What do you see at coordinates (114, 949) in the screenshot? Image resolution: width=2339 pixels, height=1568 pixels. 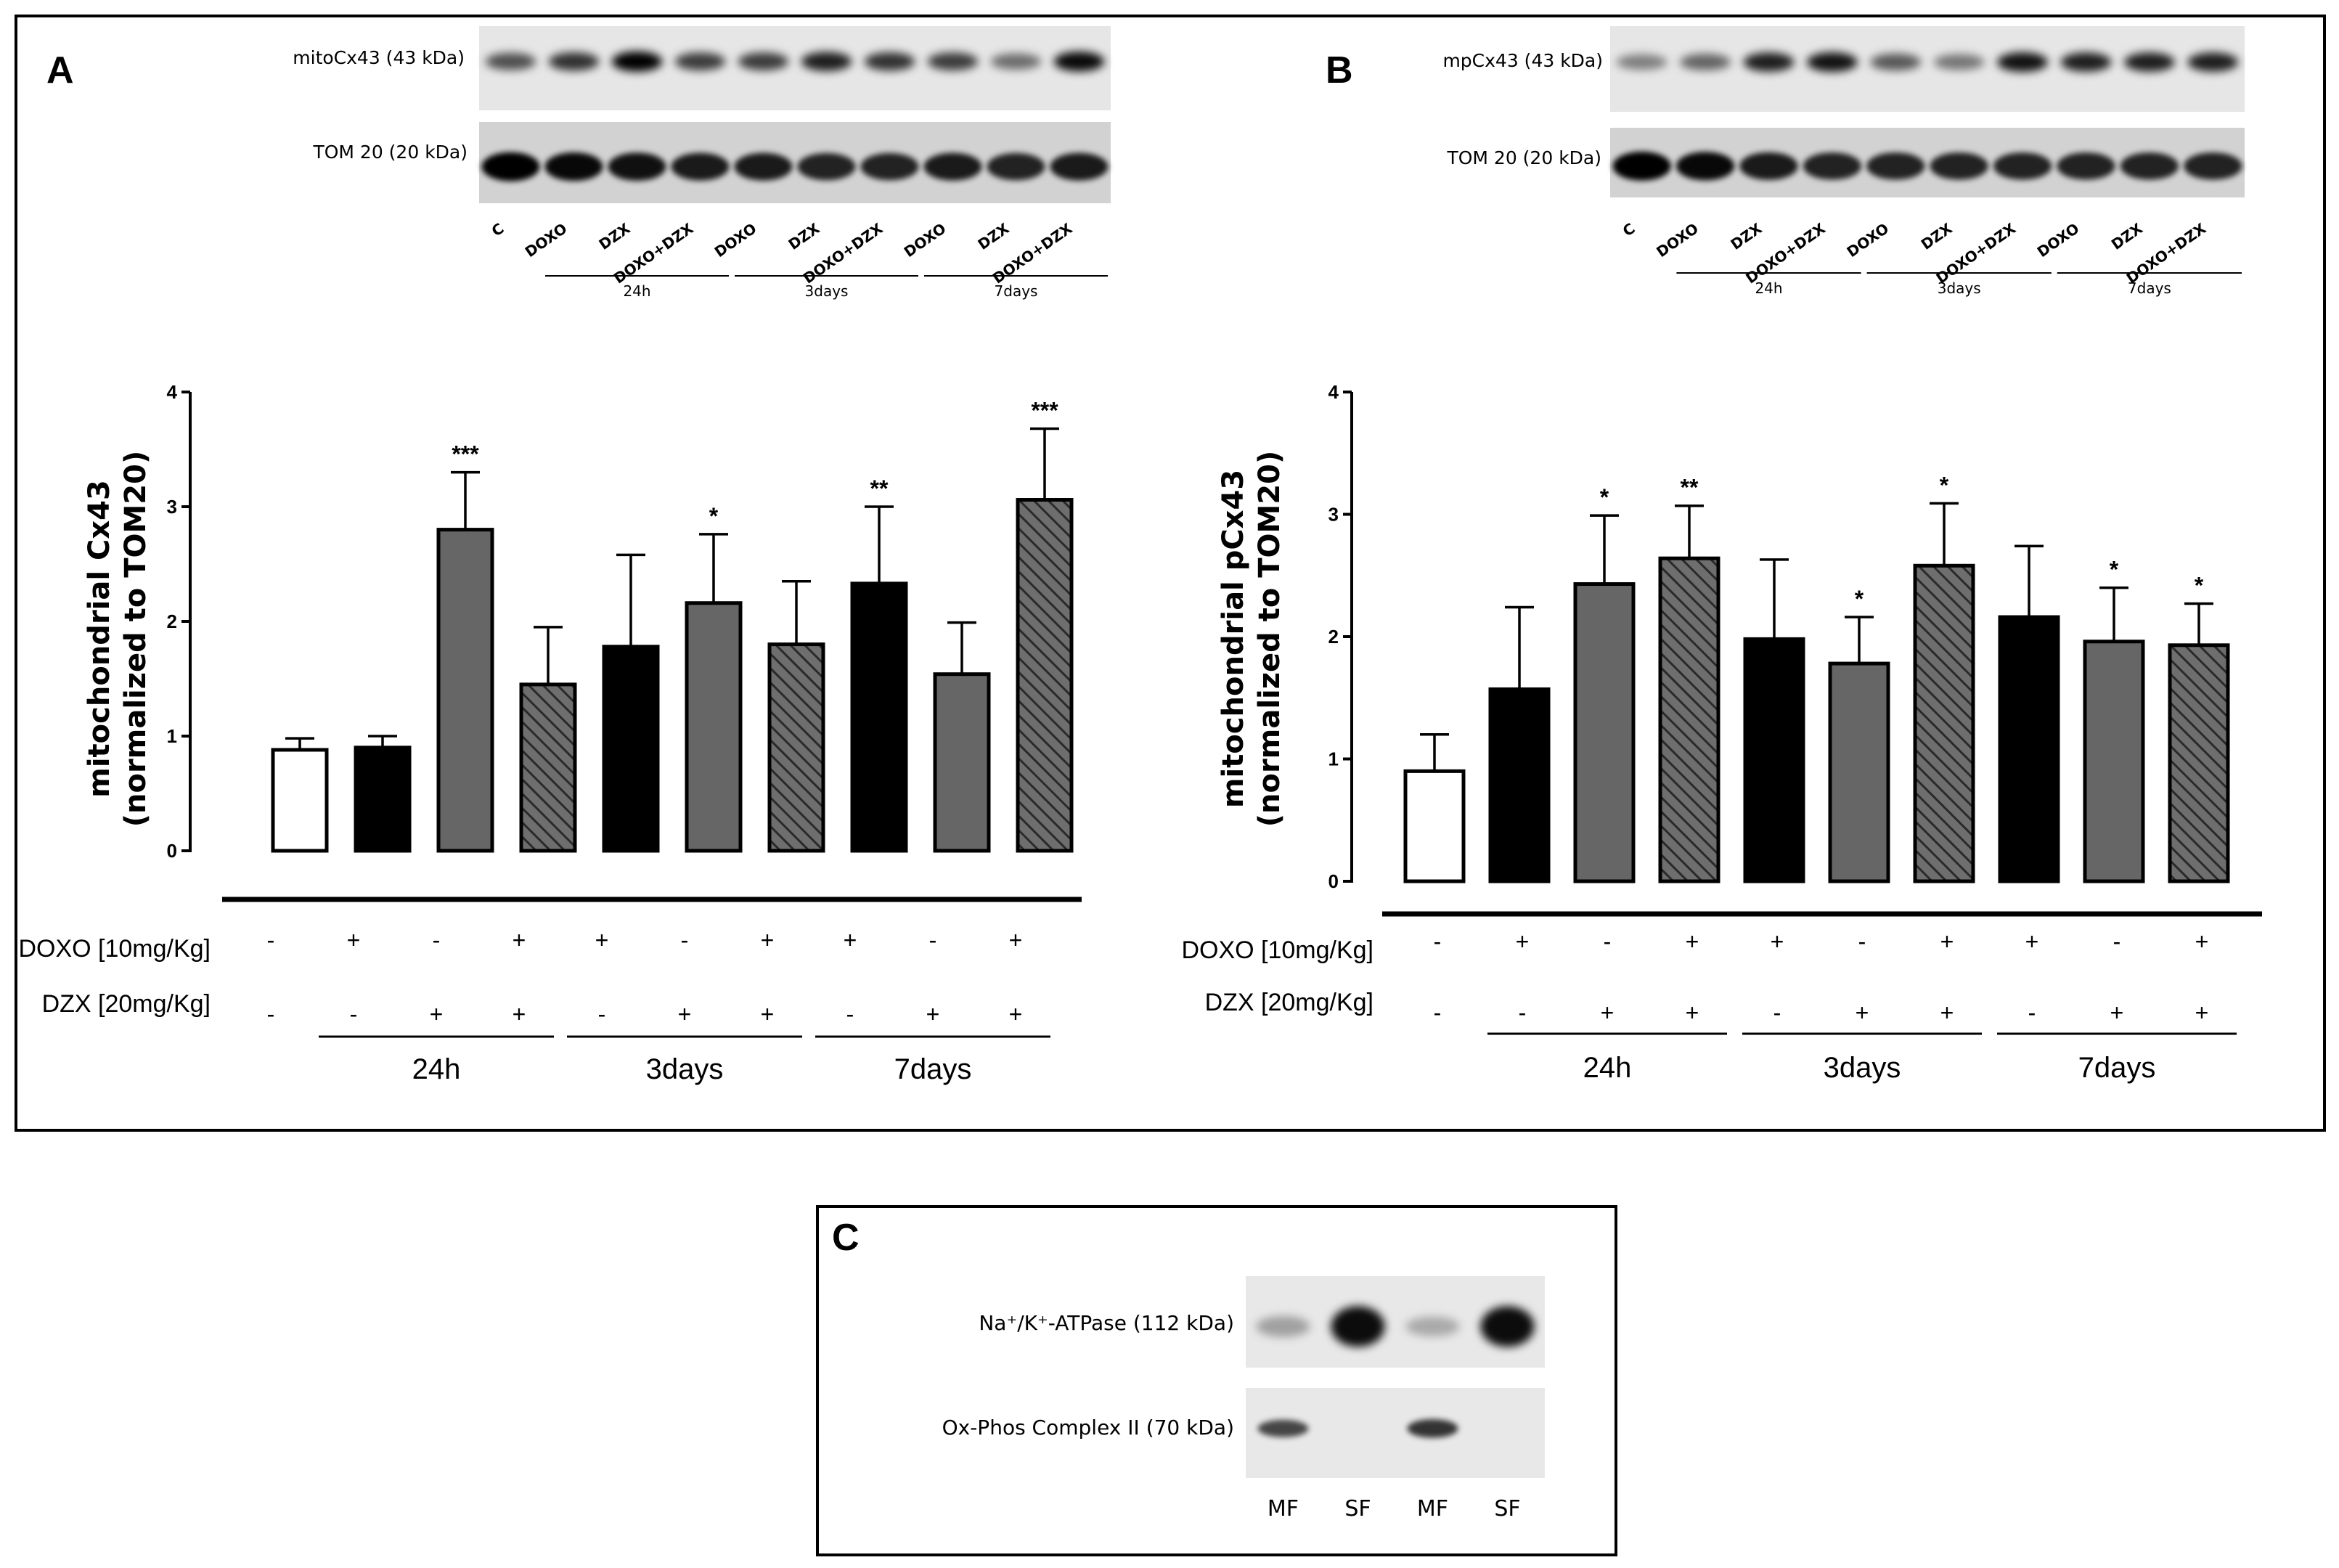 I see `doxo-row-label: DOXO [10mg/Kg]` at bounding box center [114, 949].